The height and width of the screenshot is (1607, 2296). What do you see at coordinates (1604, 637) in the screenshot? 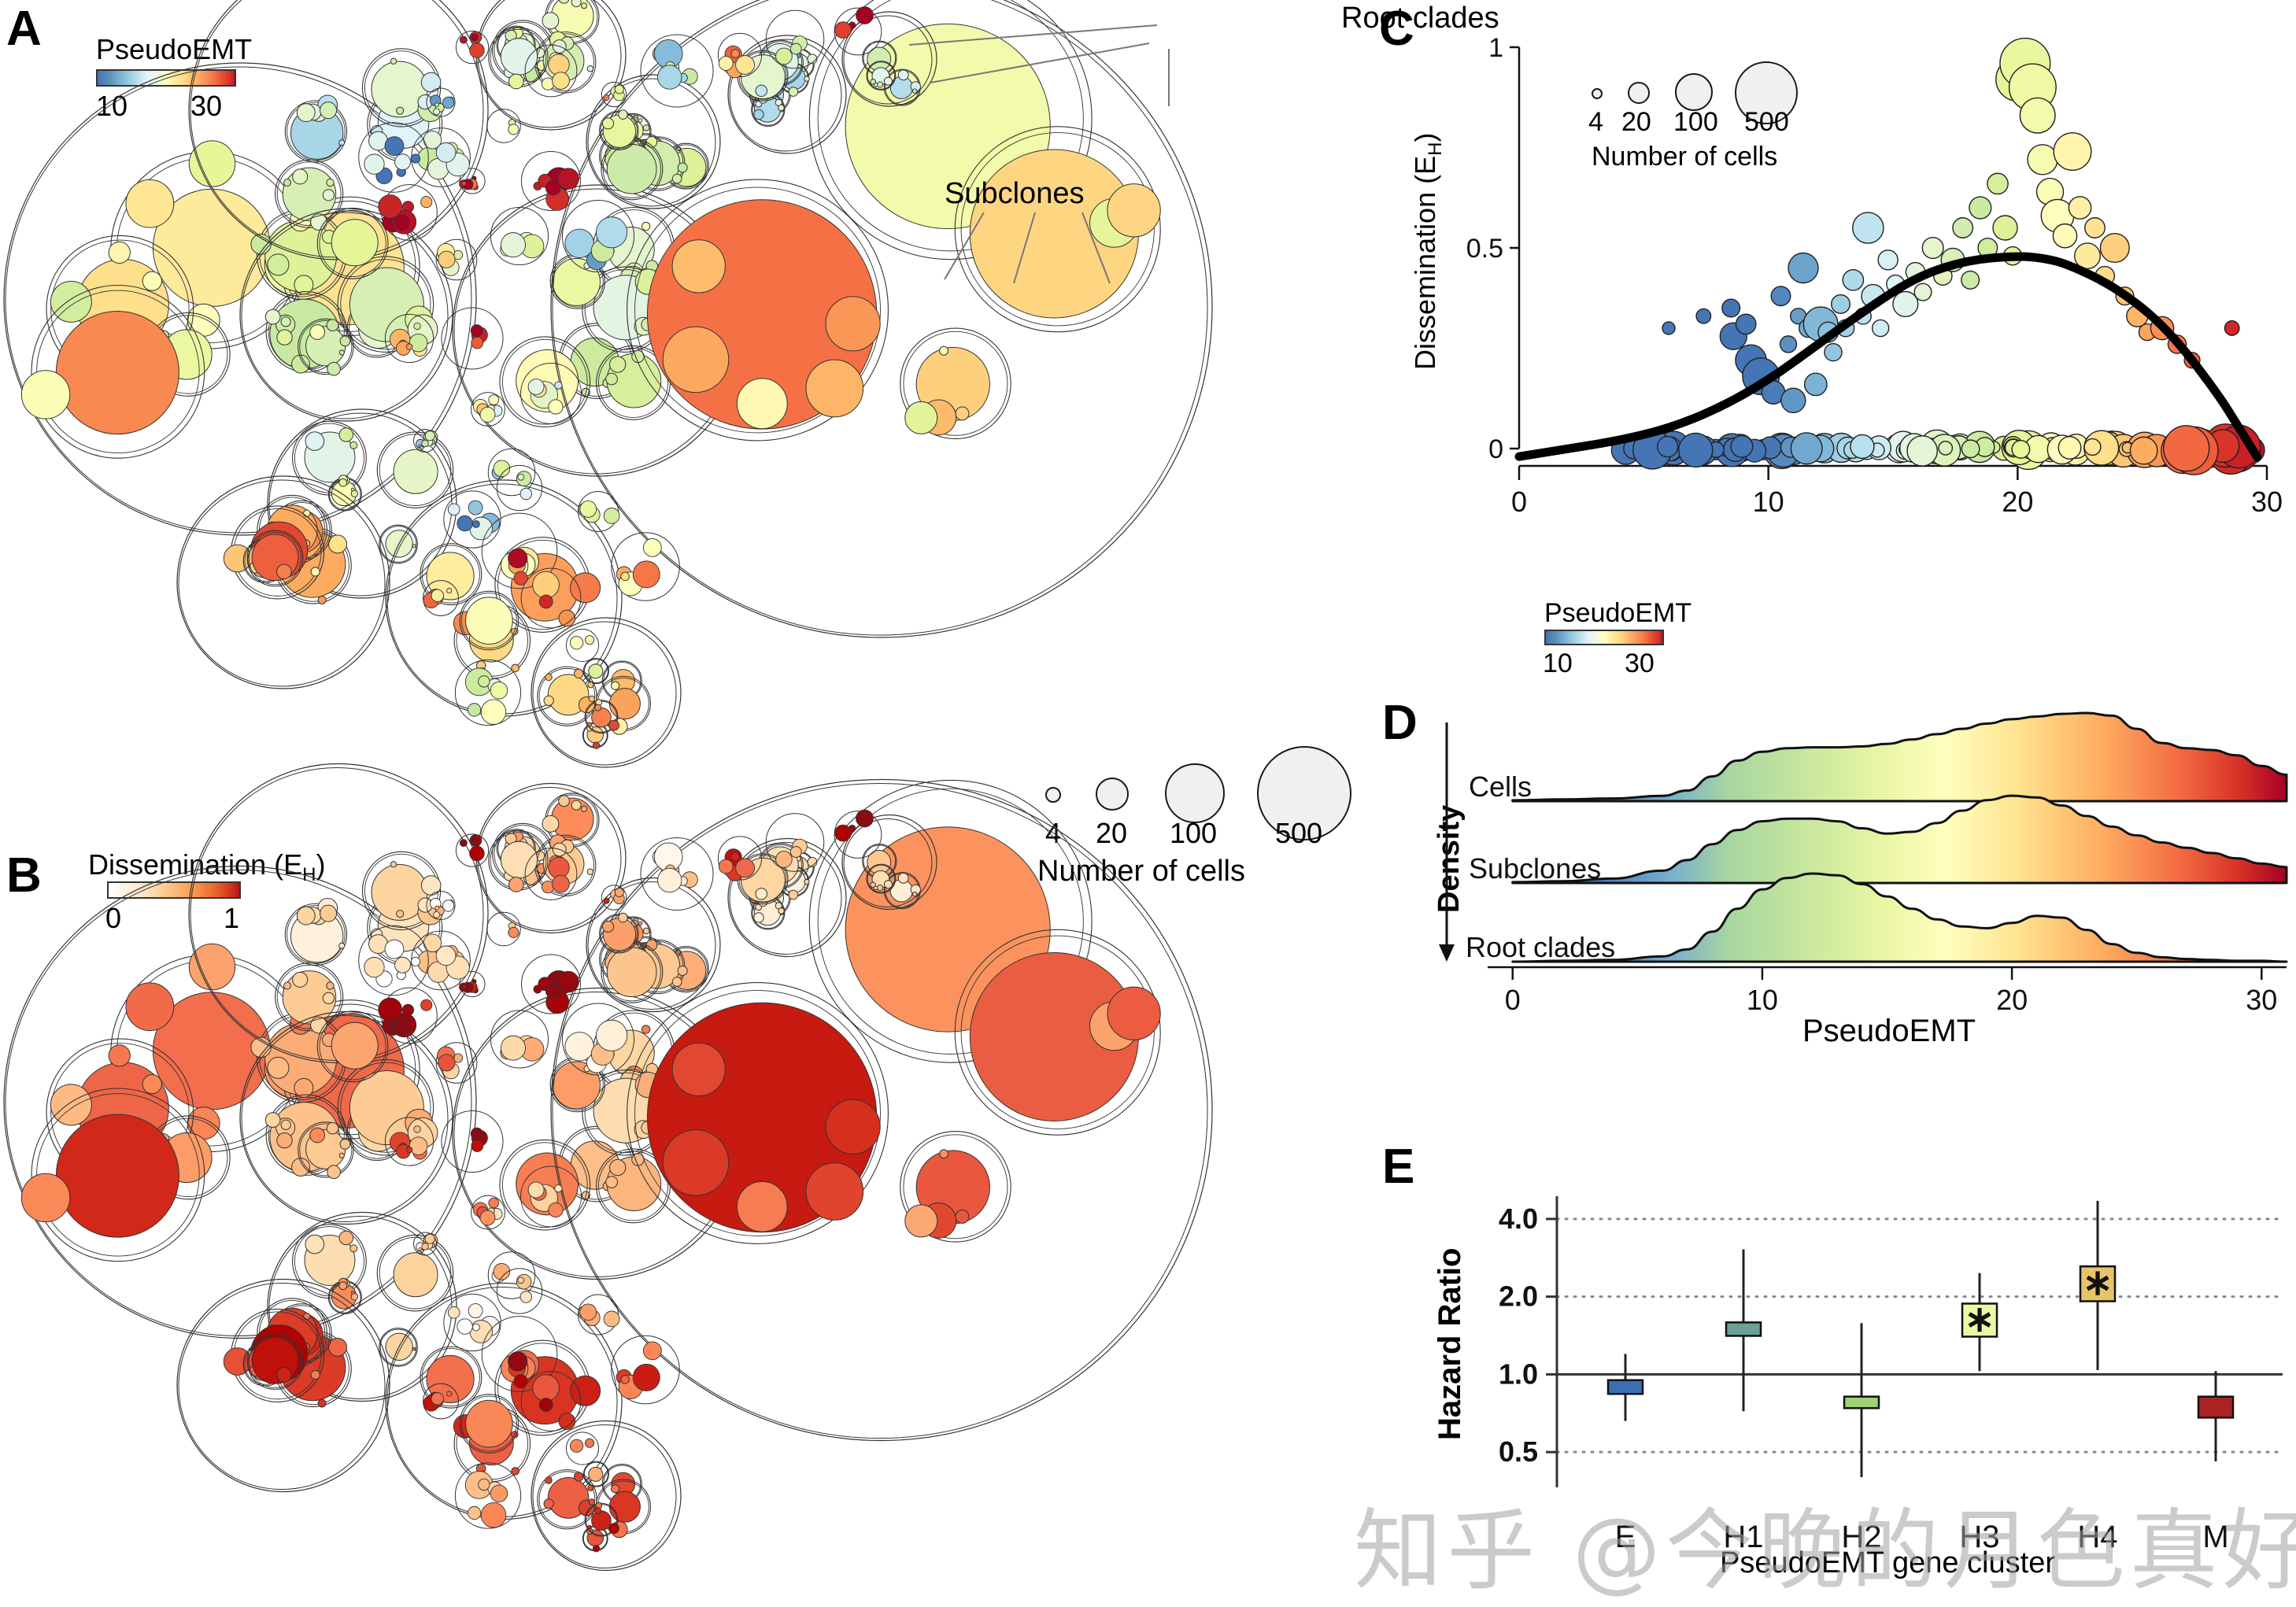
I see `panel-c-colorbar` at bounding box center [1604, 637].